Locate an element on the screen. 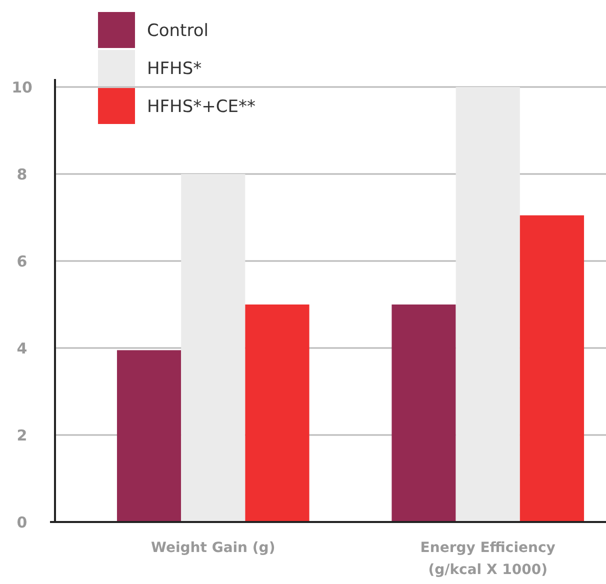 This screenshot has width=606, height=584. y-tick-label: 2 is located at coordinates (22, 435).